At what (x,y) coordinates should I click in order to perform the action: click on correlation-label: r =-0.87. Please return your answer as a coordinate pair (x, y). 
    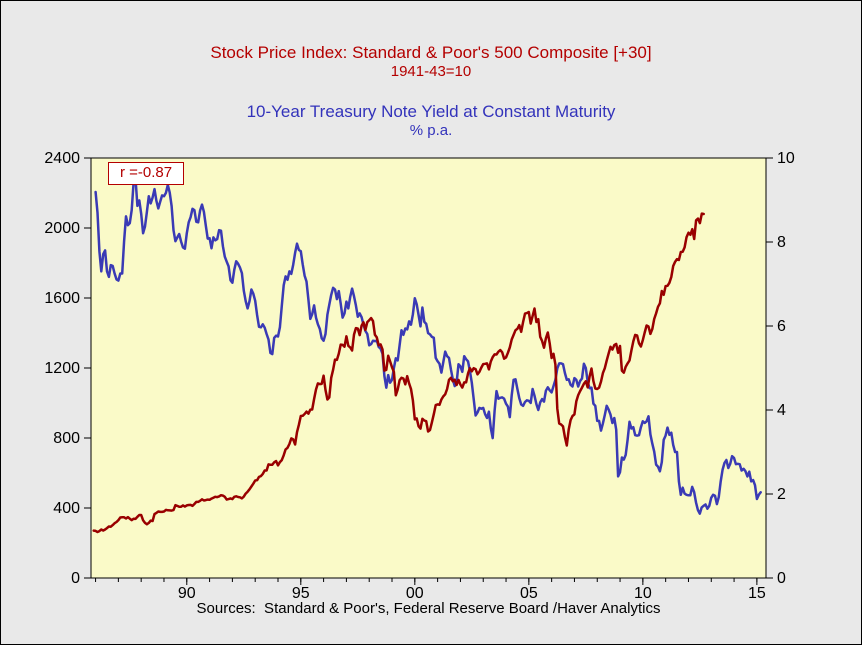
    Looking at the image, I should click on (146, 172).